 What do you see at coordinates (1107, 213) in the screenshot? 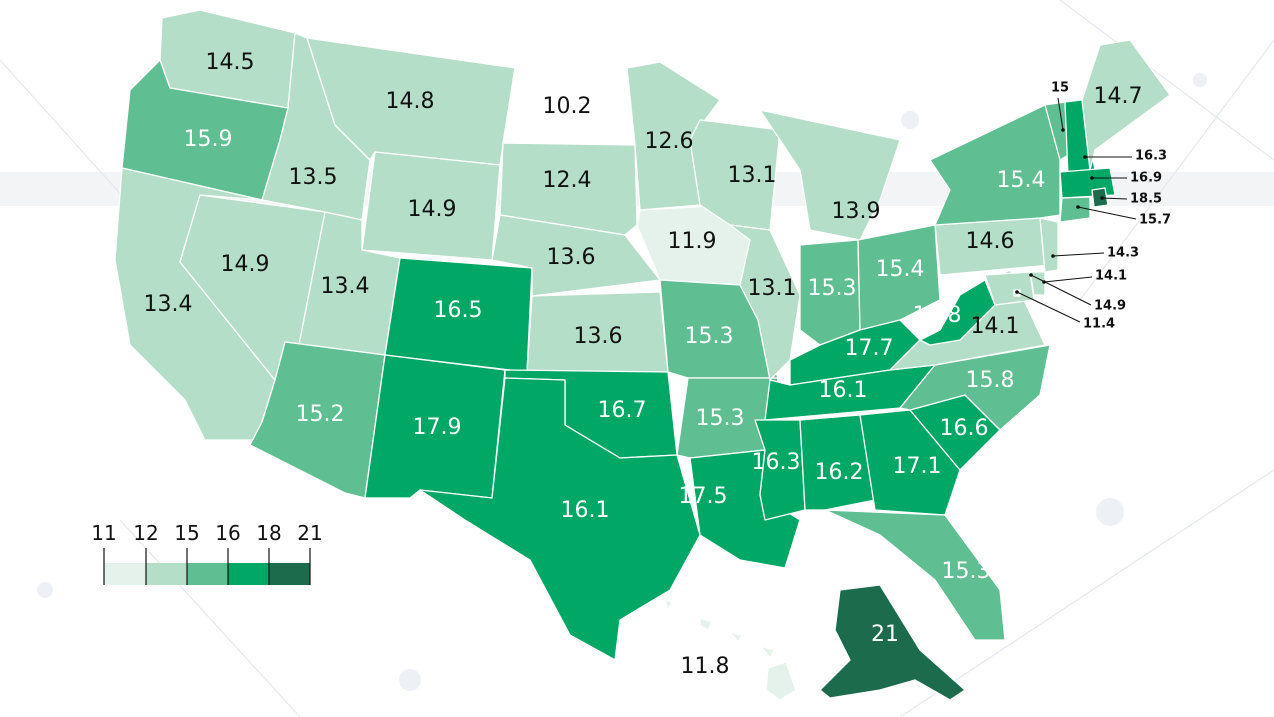
I see `leader-line-ct` at bounding box center [1107, 213].